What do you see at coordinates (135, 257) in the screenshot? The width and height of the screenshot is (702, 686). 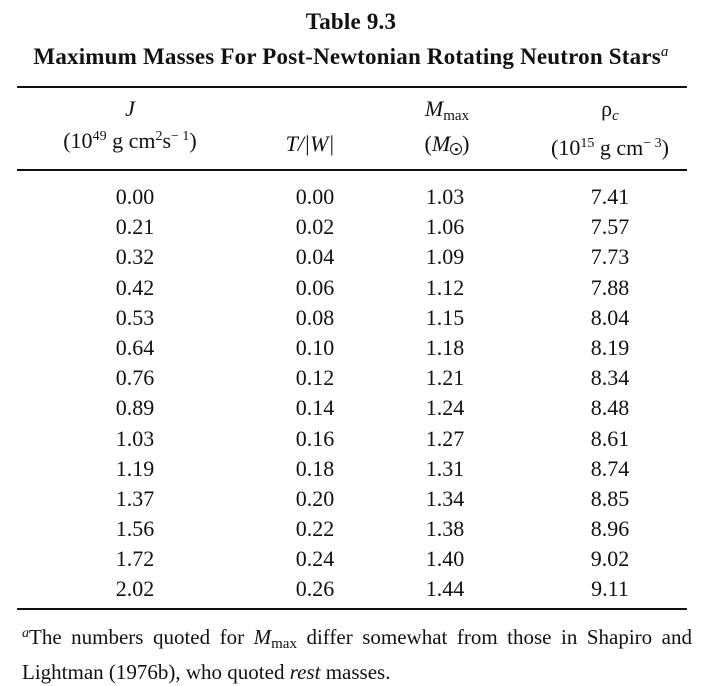 I see `cell-j: 0.32` at bounding box center [135, 257].